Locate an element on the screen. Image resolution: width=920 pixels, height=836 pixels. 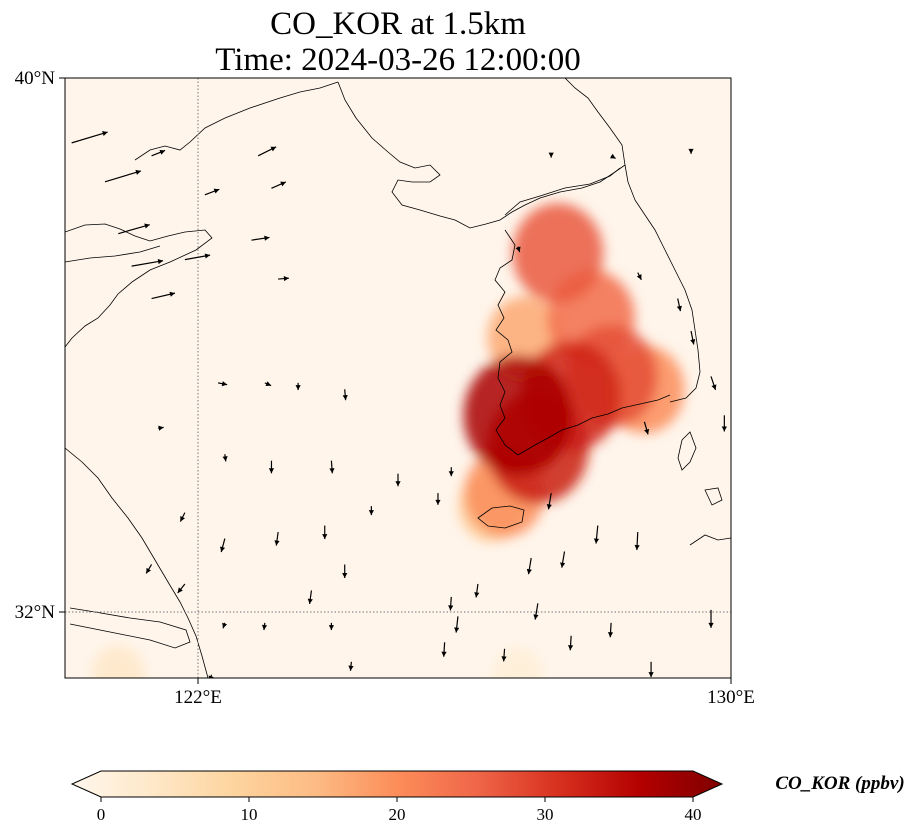
colorbar: 0 10 20 30 40 CO_KOR (ppbv) is located at coordinates (487, 797).